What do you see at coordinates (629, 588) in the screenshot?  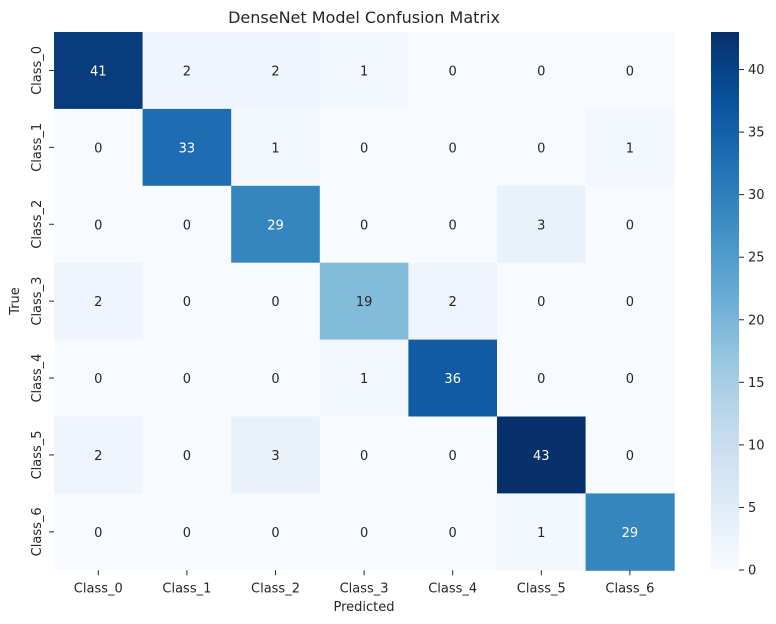 I see `x-tick-label: Class_6` at bounding box center [629, 588].